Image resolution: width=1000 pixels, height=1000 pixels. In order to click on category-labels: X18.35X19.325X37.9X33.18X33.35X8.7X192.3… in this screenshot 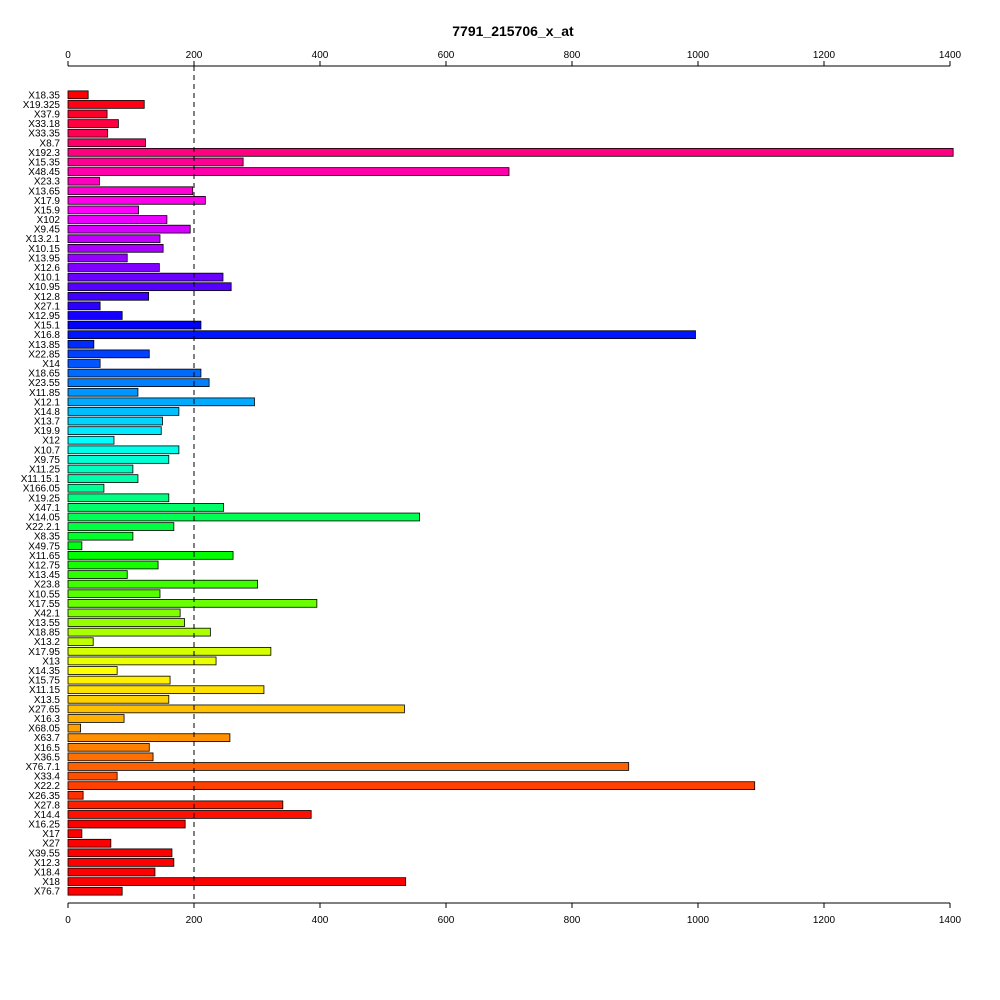, I will do `click(41, 493)`.